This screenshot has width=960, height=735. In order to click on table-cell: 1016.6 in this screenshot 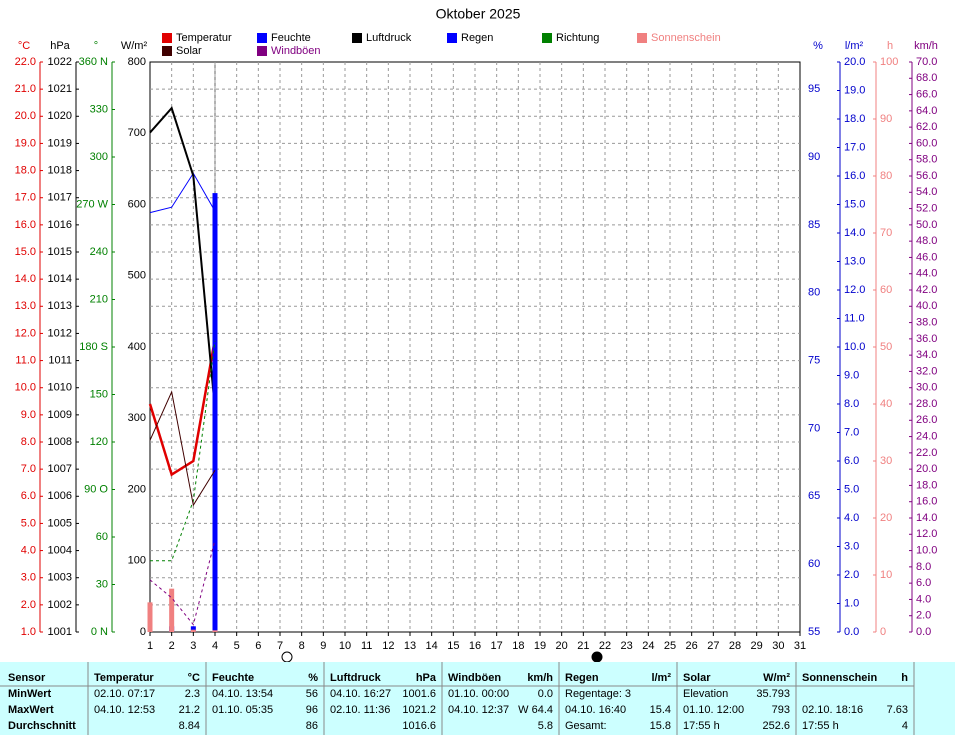, I will do `click(419, 726)`.